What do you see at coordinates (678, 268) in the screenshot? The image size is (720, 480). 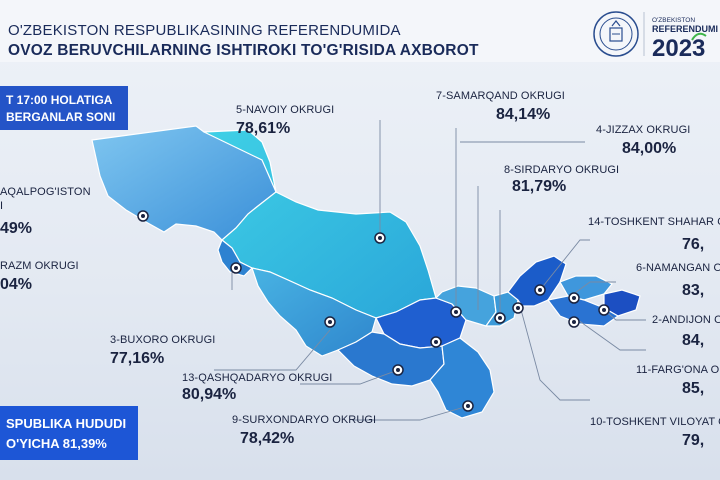 I see `label-namangan-name: 6-NAMANGAN O` at bounding box center [678, 268].